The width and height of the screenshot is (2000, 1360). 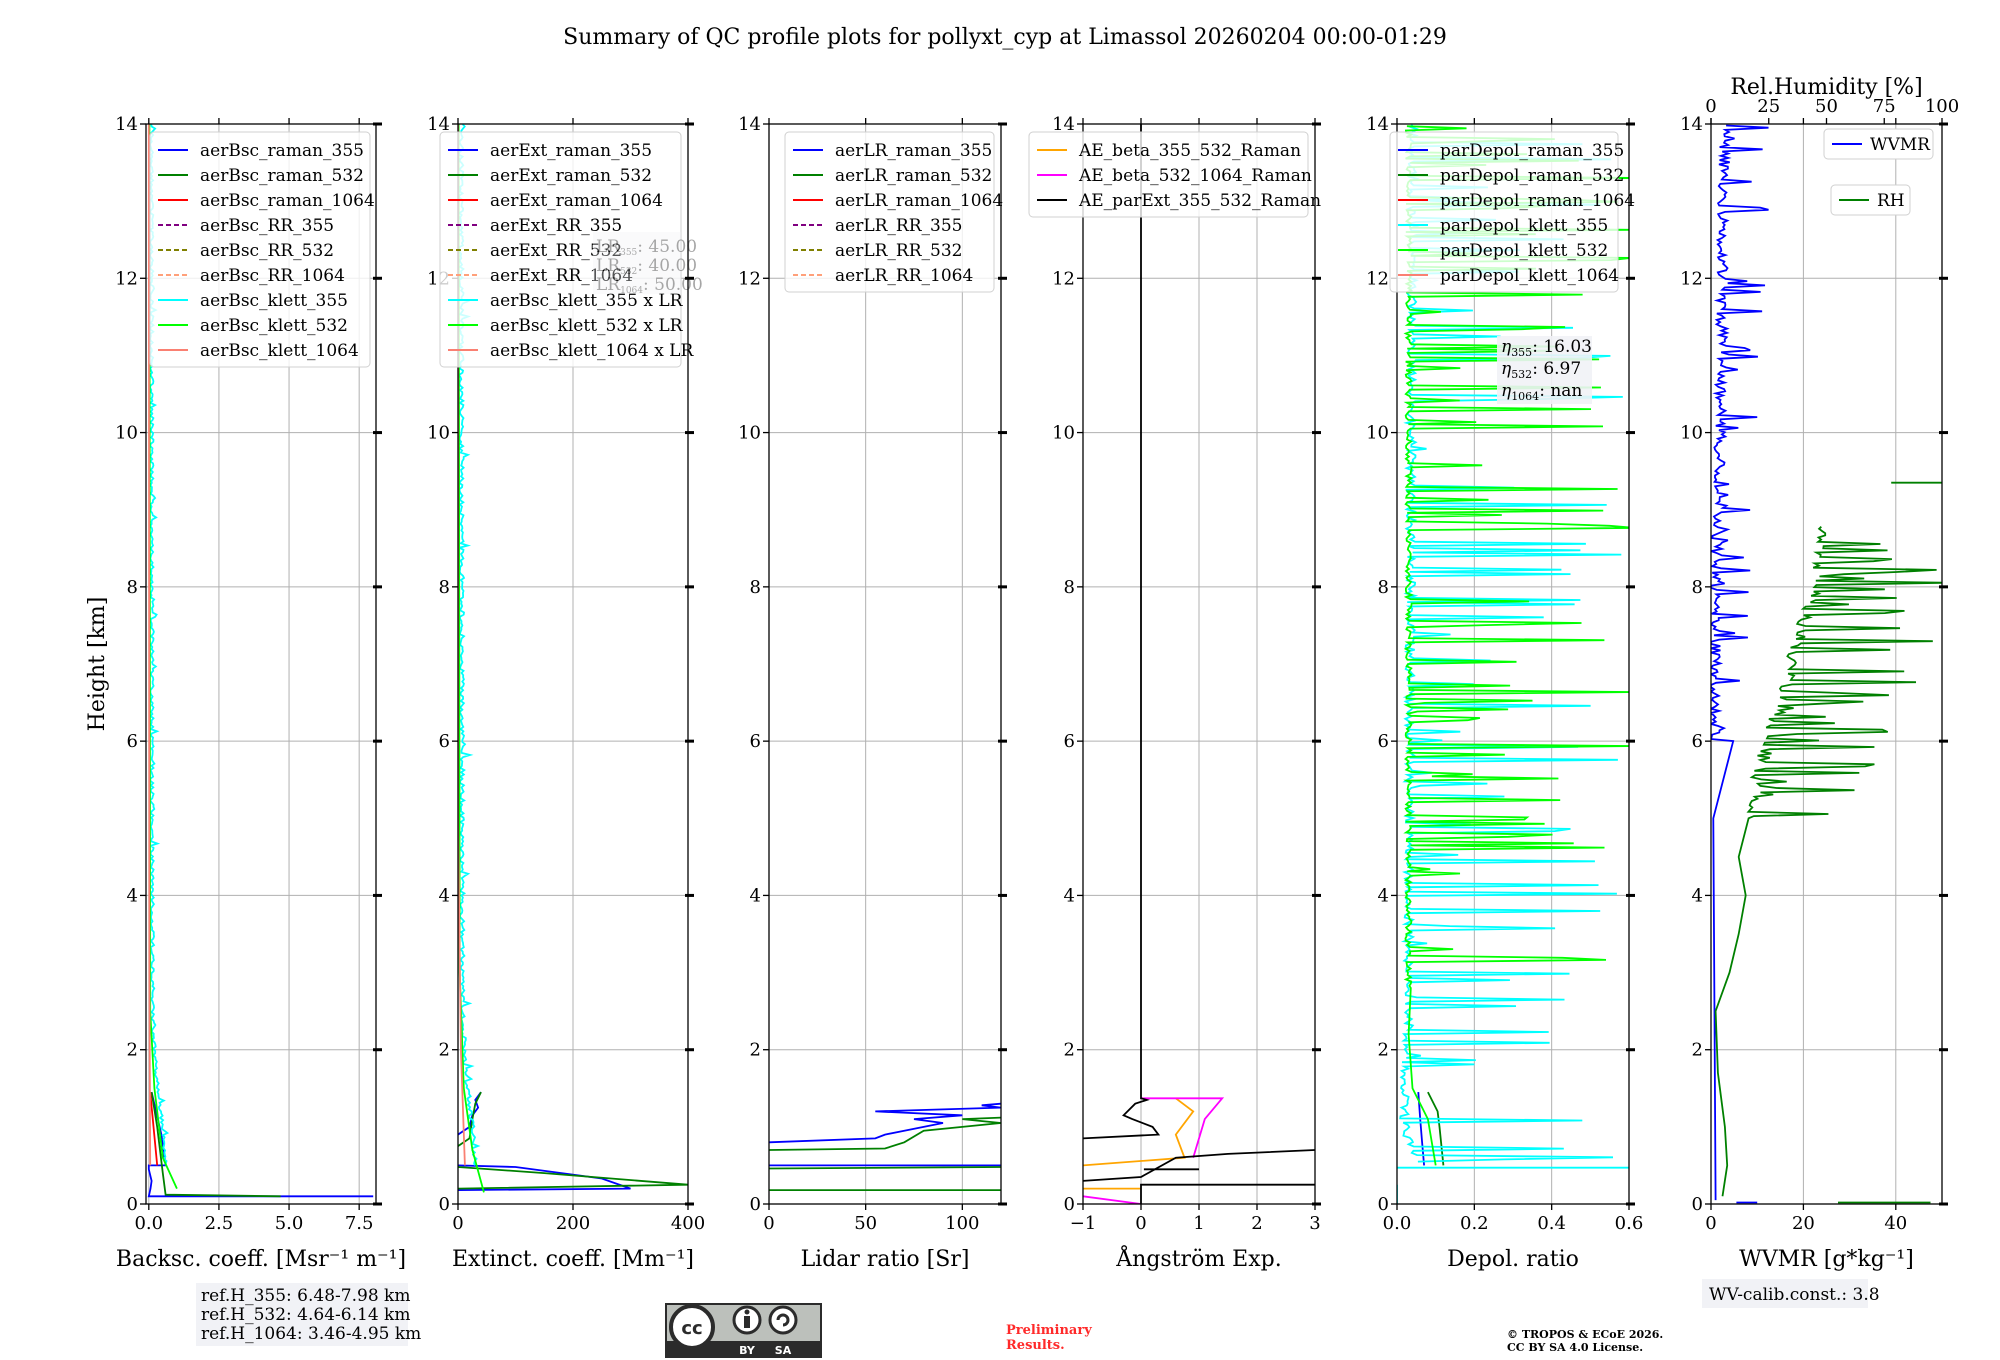 What do you see at coordinates (1049, 1330) in the screenshot?
I see `preliminary-note-line1: Preliminary` at bounding box center [1049, 1330].